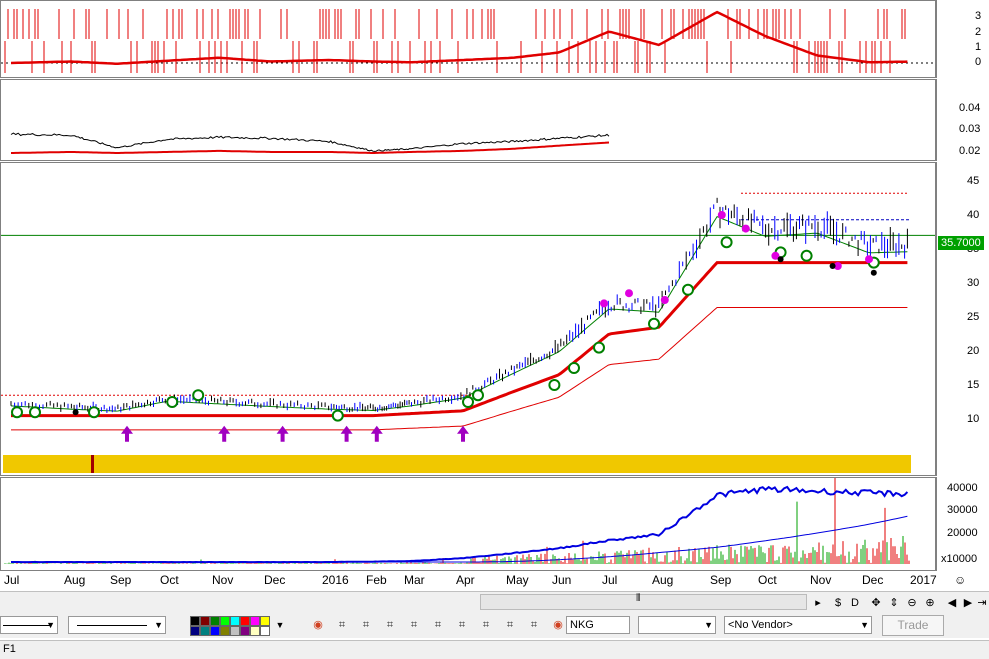 The width and height of the screenshot is (989, 659). I want to click on axis-tick: 0.03, so click(970, 129).